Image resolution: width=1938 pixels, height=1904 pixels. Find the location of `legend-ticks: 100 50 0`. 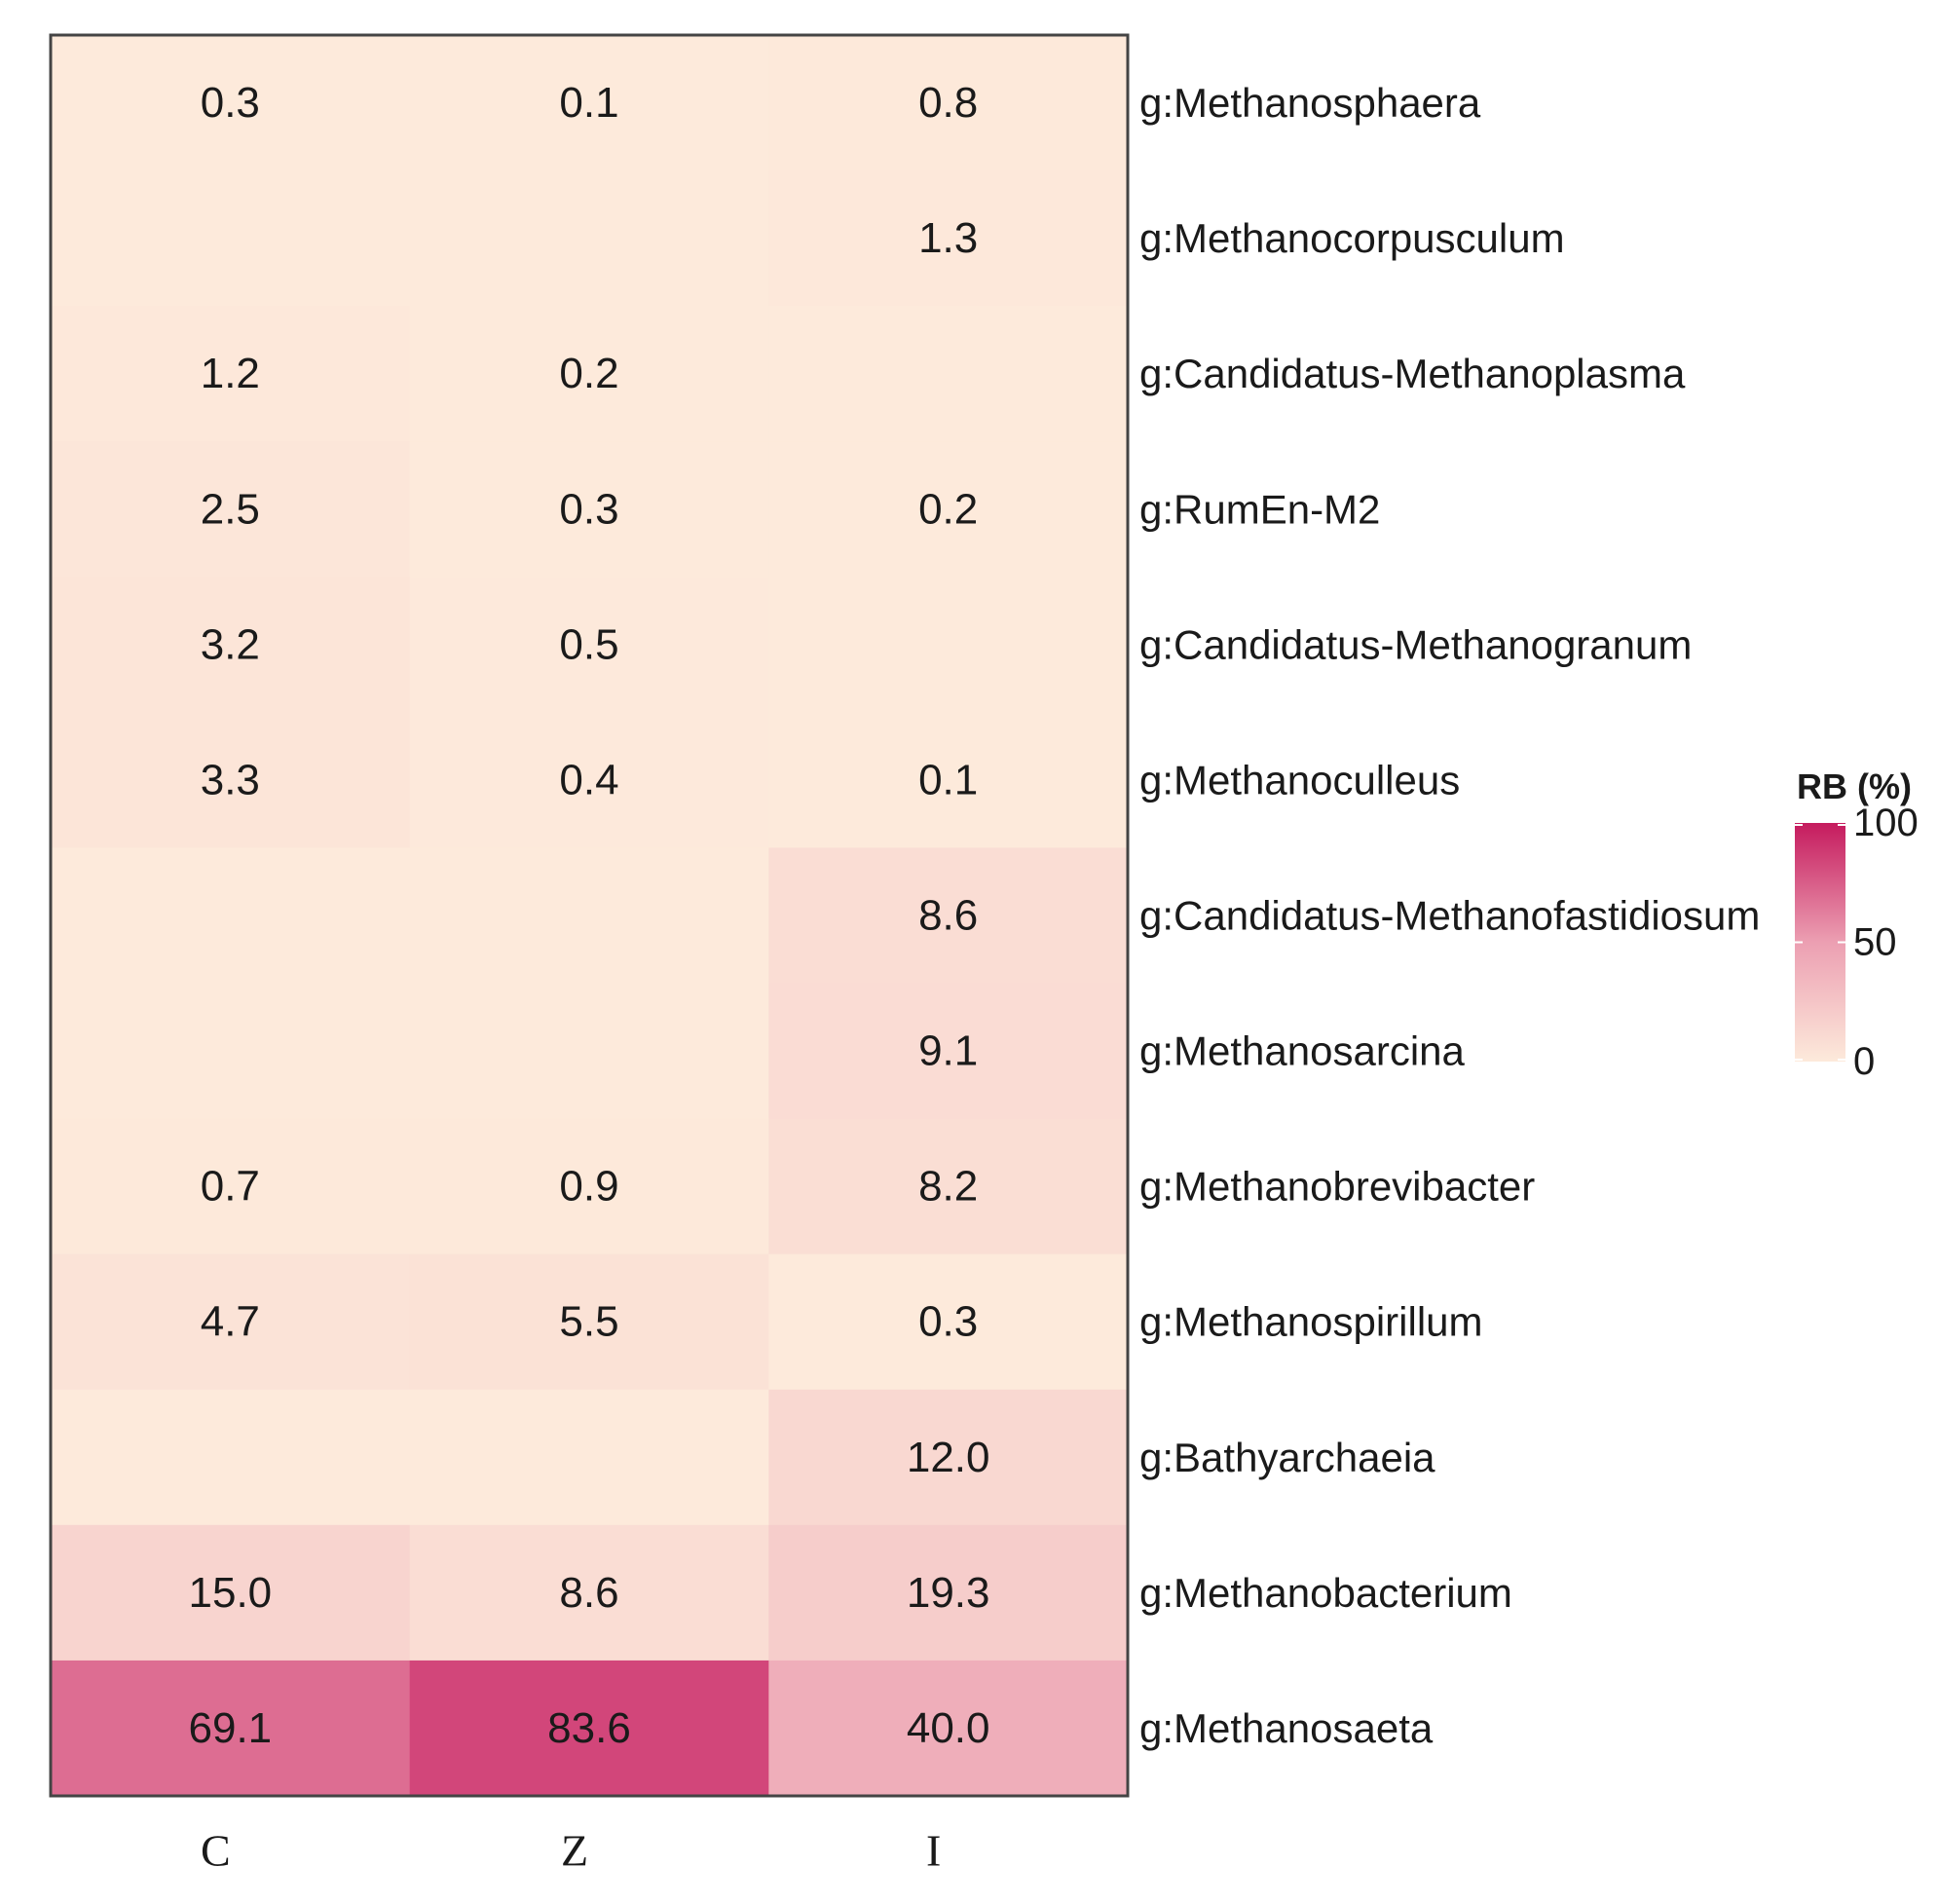

legend-ticks: 100 50 0 is located at coordinates (1857, 942).